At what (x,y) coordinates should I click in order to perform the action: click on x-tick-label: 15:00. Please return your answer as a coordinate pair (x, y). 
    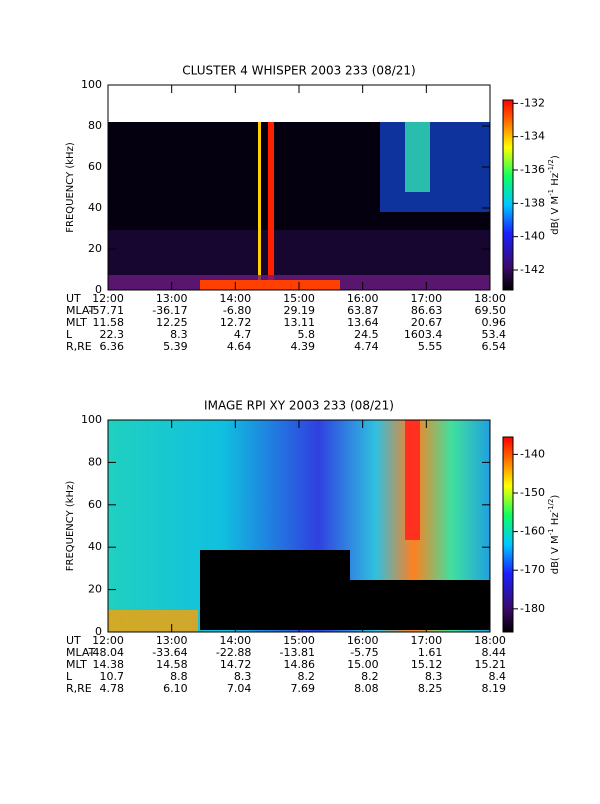
    Looking at the image, I should click on (299, 298).